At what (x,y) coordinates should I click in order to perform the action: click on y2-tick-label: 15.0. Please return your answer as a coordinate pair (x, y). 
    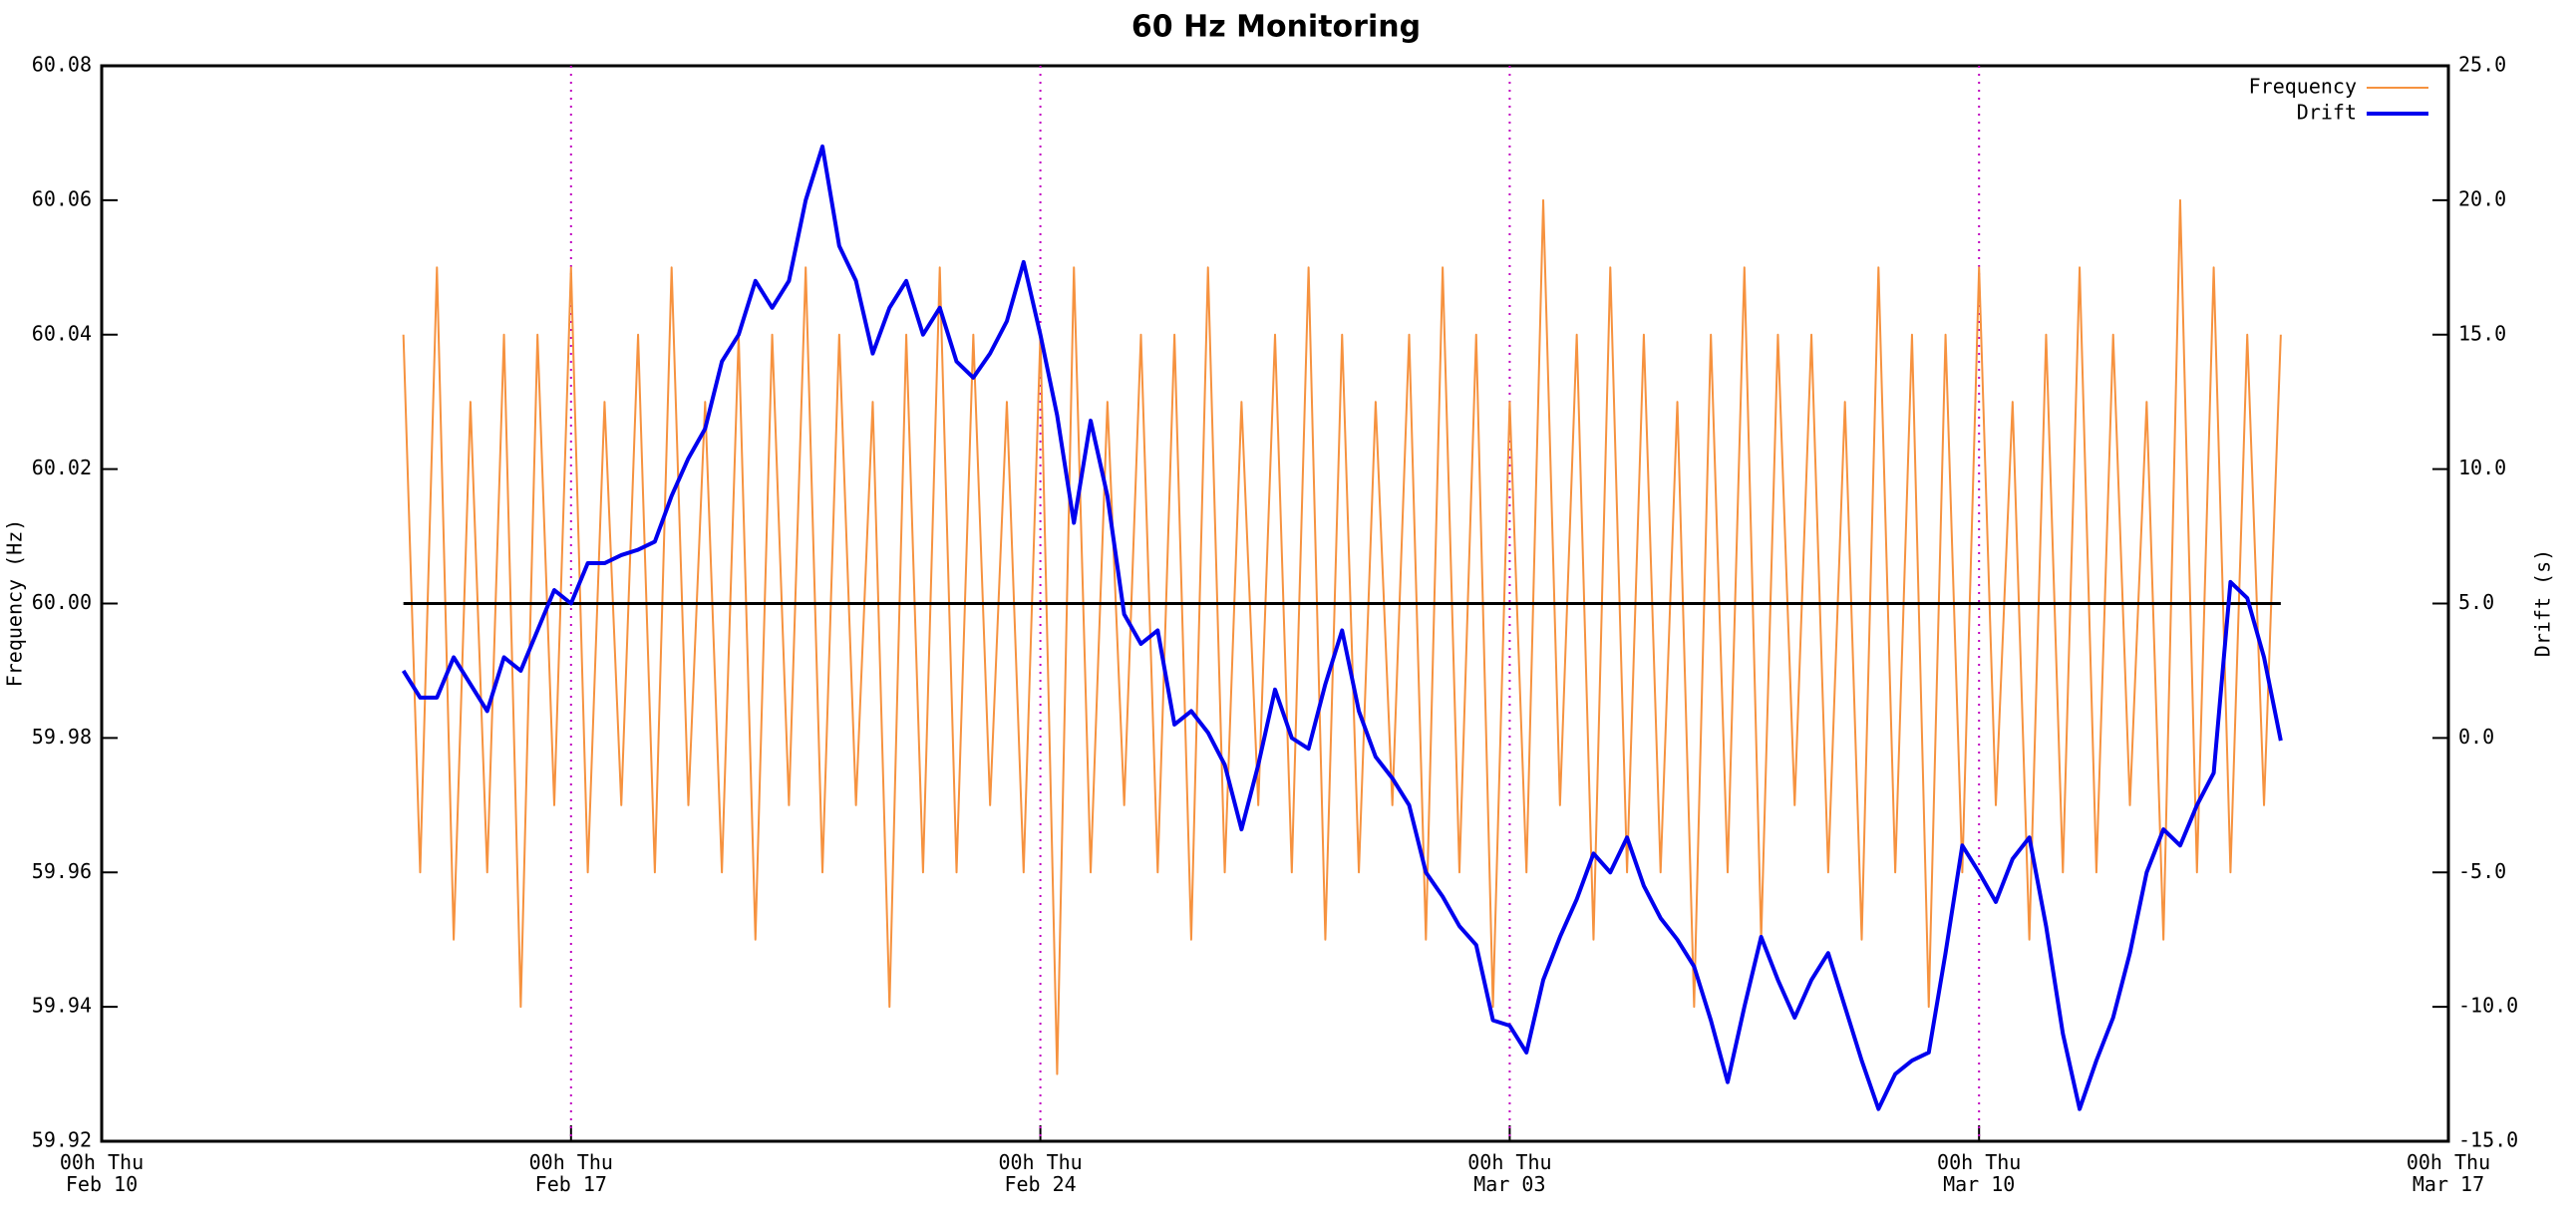
    Looking at the image, I should click on (2482, 333).